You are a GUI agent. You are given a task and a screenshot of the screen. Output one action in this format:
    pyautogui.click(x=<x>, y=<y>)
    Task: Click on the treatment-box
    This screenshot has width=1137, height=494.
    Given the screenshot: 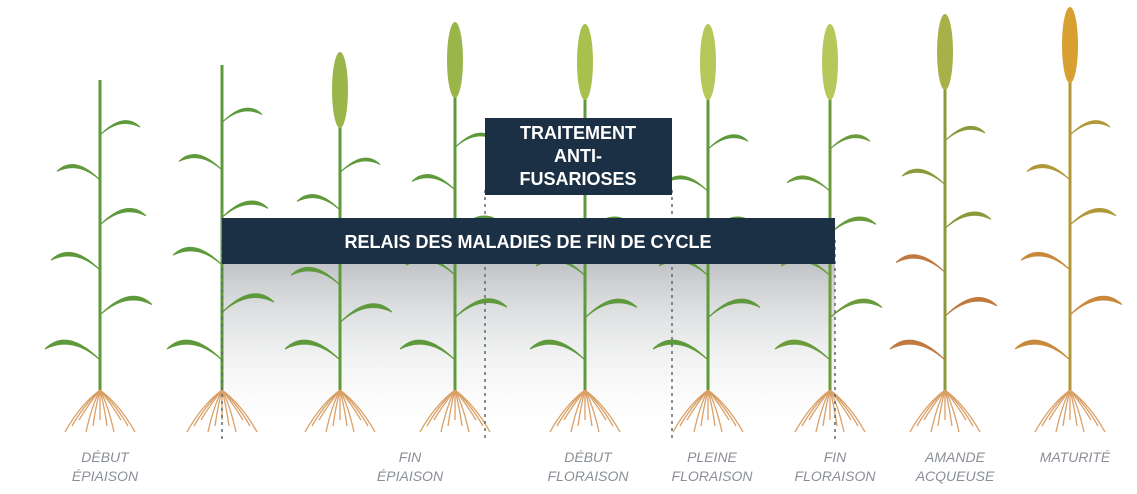 What is the action you would take?
    pyautogui.click(x=578, y=156)
    